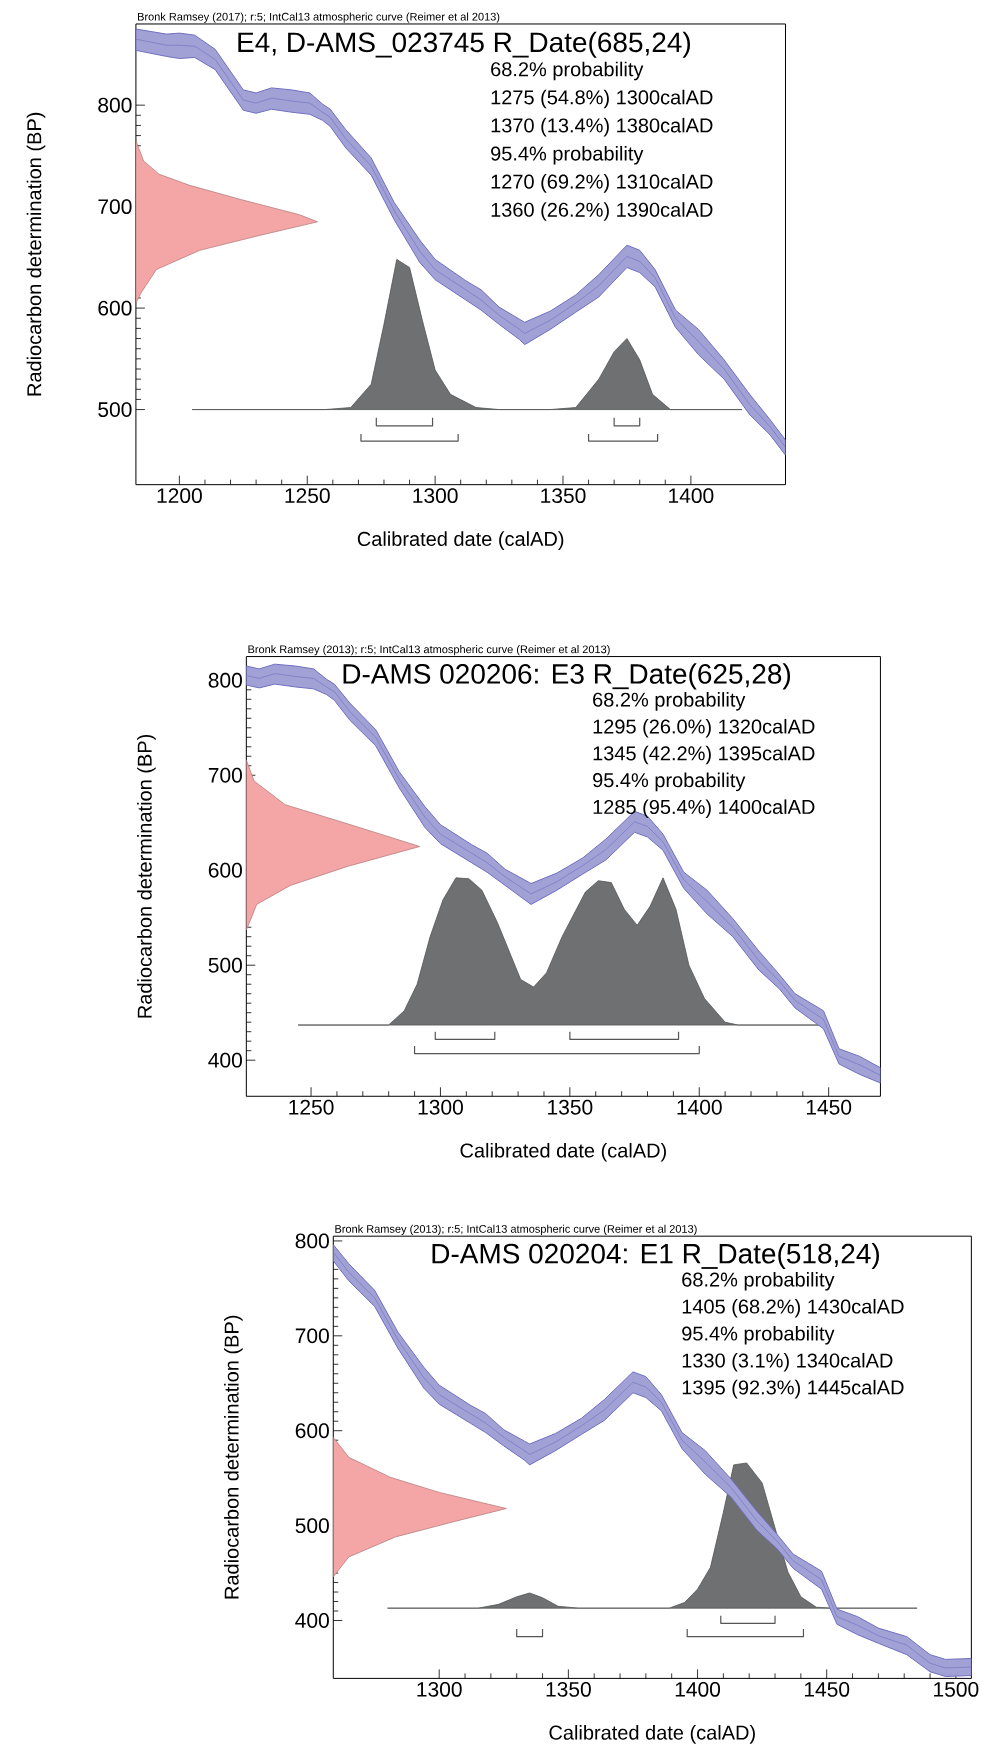  Describe the element at coordinates (567, 676) in the screenshot. I see `chart-title: D-AMS 020206: E3 R_Date(625,28)` at that location.